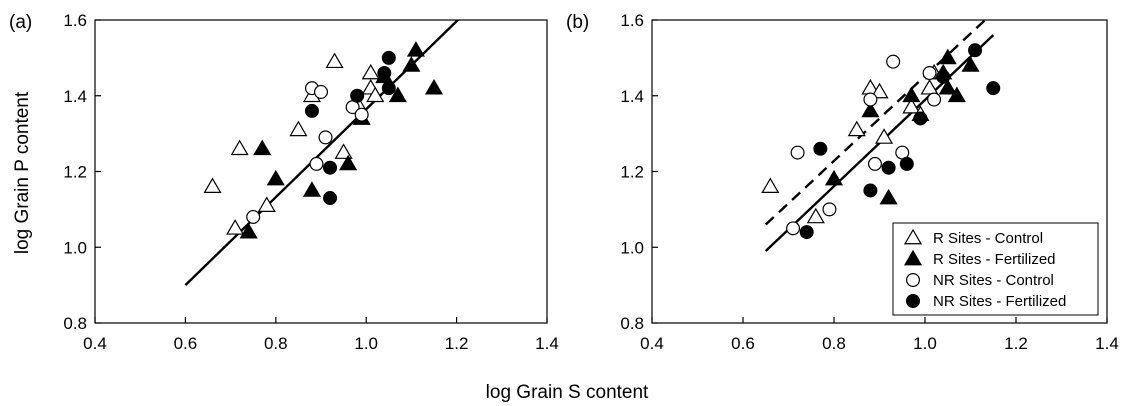  Describe the element at coordinates (743, 343) in the screenshot. I see `x-tick-label: 0.6` at that location.